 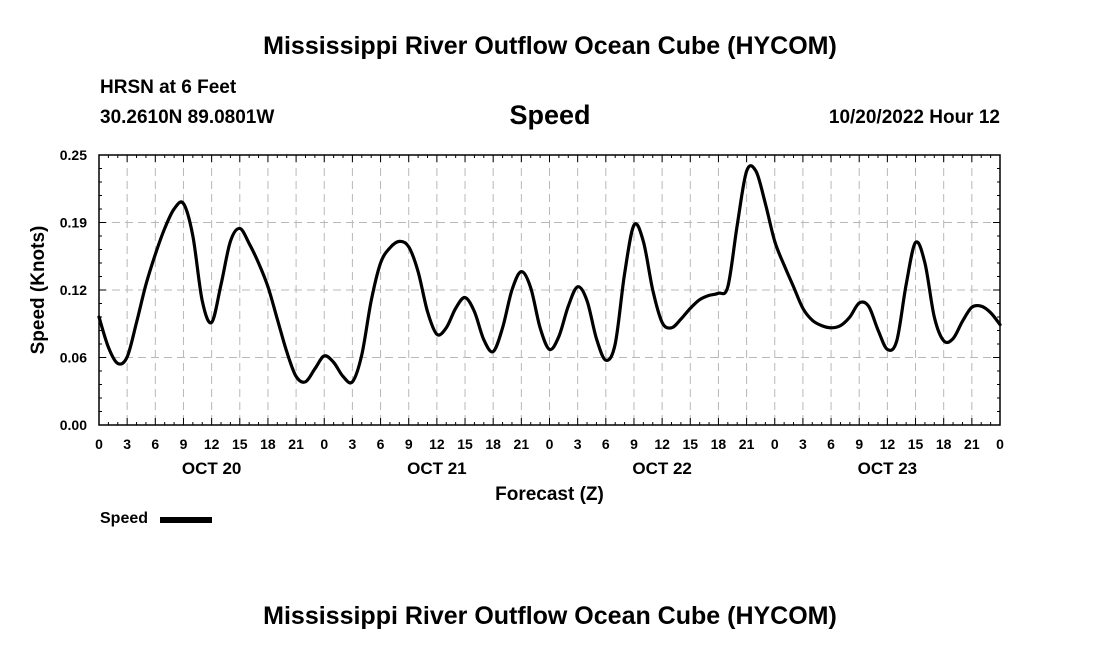 What do you see at coordinates (73, 290) in the screenshot?
I see `y-tick-label: 0.12` at bounding box center [73, 290].